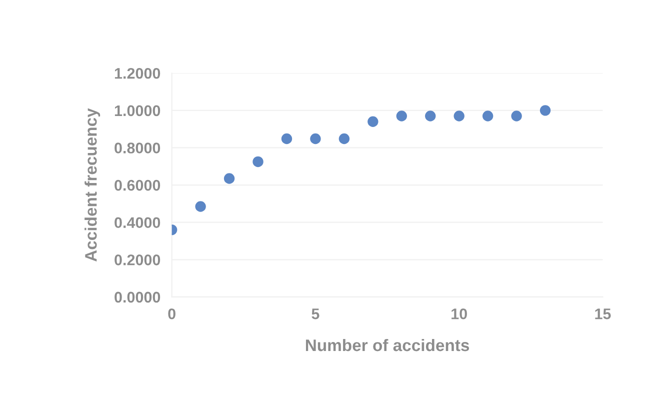  What do you see at coordinates (137, 73) in the screenshot?
I see `y-tick-label: 1.2000` at bounding box center [137, 73].